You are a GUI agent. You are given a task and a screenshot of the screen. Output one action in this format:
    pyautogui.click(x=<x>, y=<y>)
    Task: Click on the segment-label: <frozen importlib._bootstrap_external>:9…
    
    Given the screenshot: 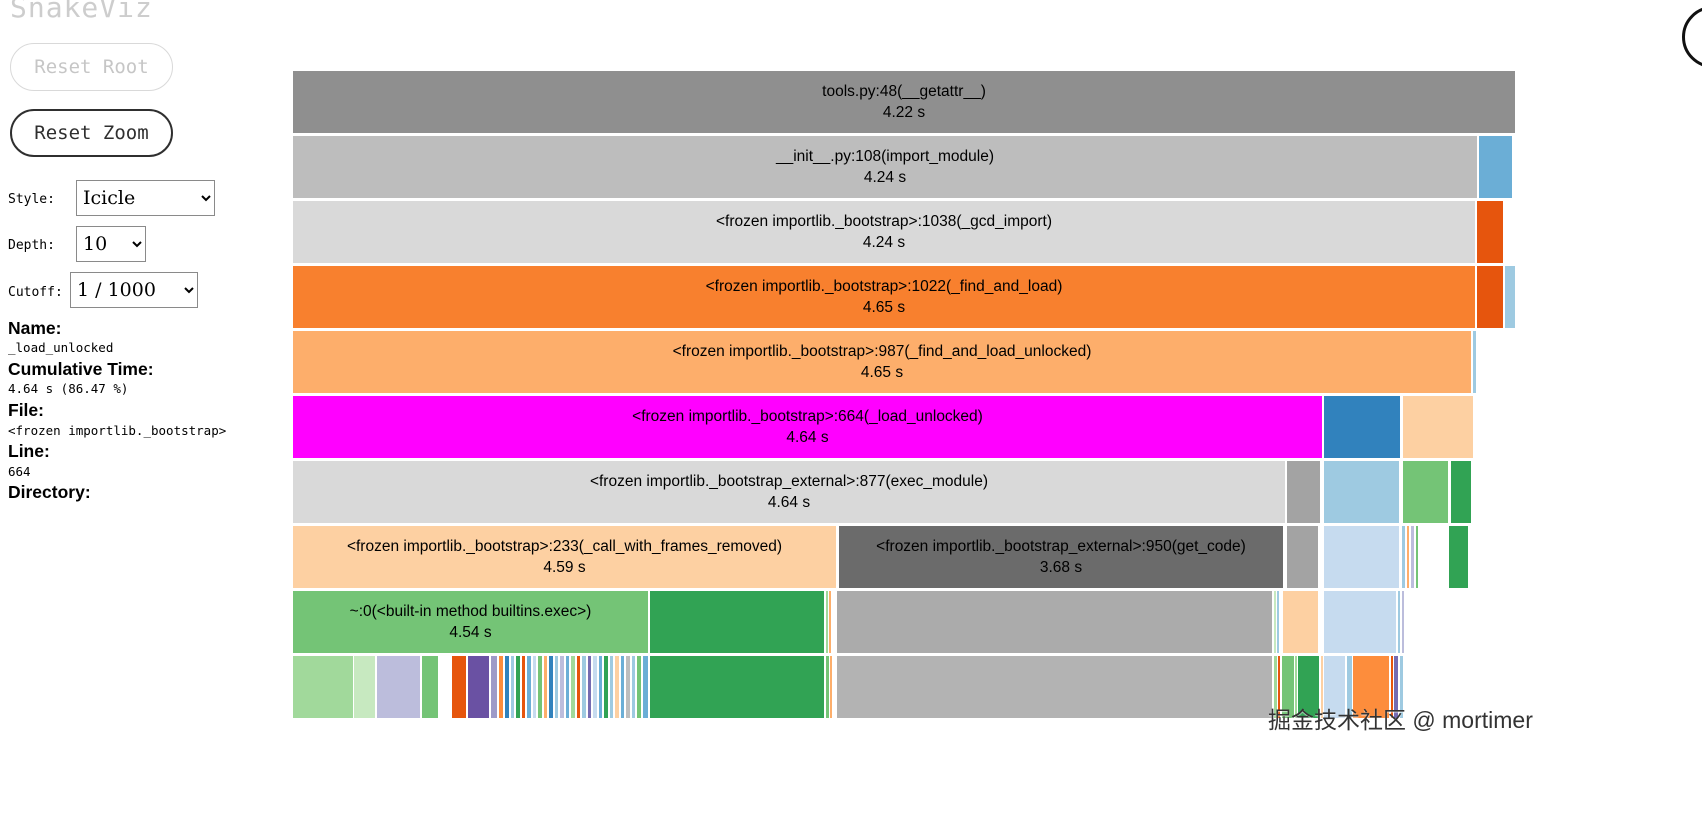 What is the action you would take?
    pyautogui.click(x=1061, y=546)
    